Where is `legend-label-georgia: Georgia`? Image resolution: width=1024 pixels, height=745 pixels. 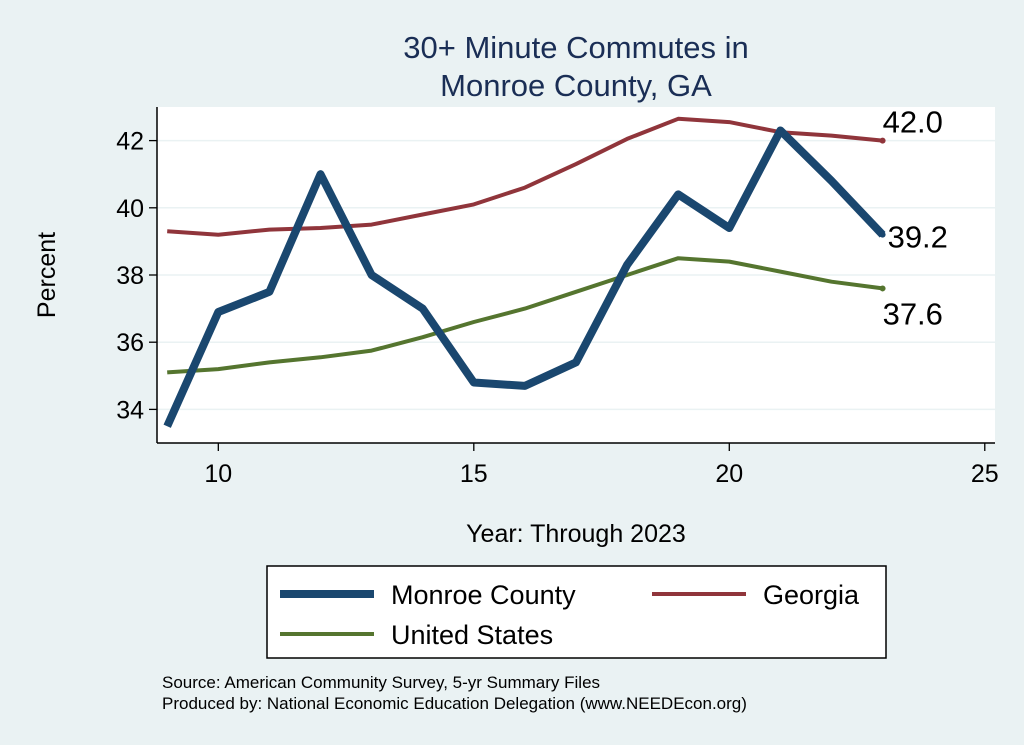
legend-label-georgia: Georgia is located at coordinates (811, 595).